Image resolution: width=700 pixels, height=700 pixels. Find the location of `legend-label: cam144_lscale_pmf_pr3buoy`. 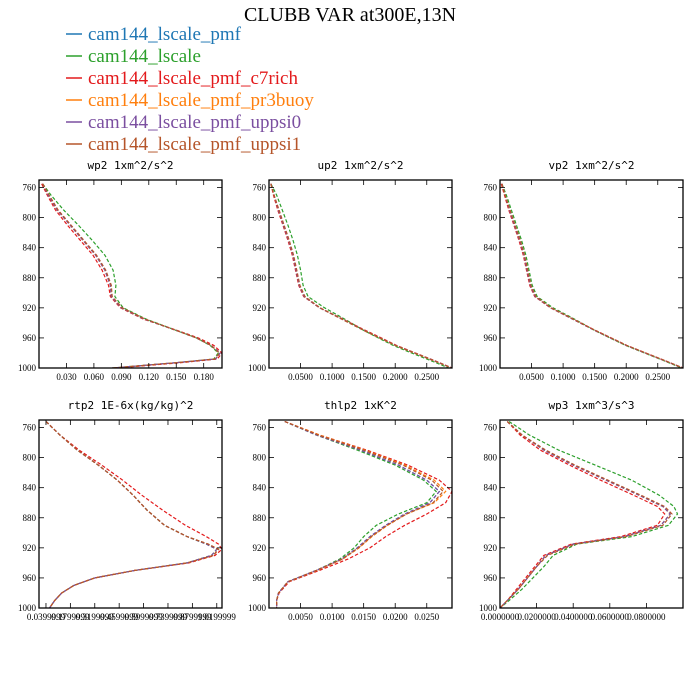

legend-label: cam144_lscale_pmf_pr3buoy is located at coordinates (201, 100).